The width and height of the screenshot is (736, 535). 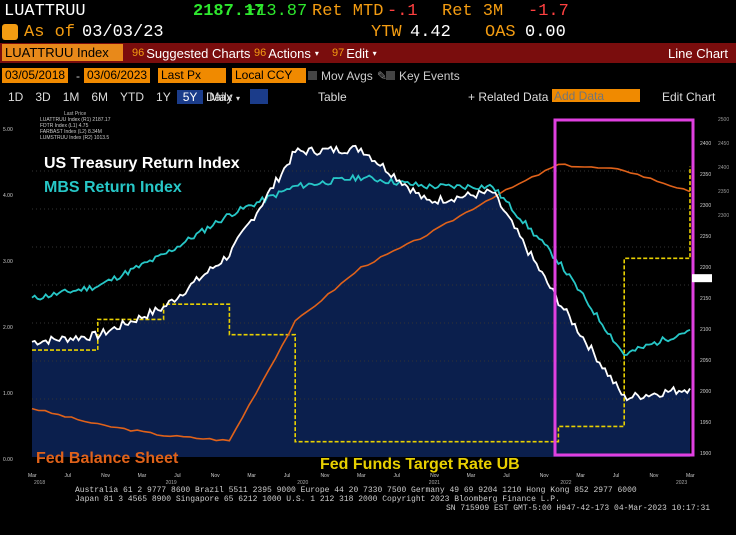 I want to click on left-axis-tick: 5.00, so click(x=8, y=130).